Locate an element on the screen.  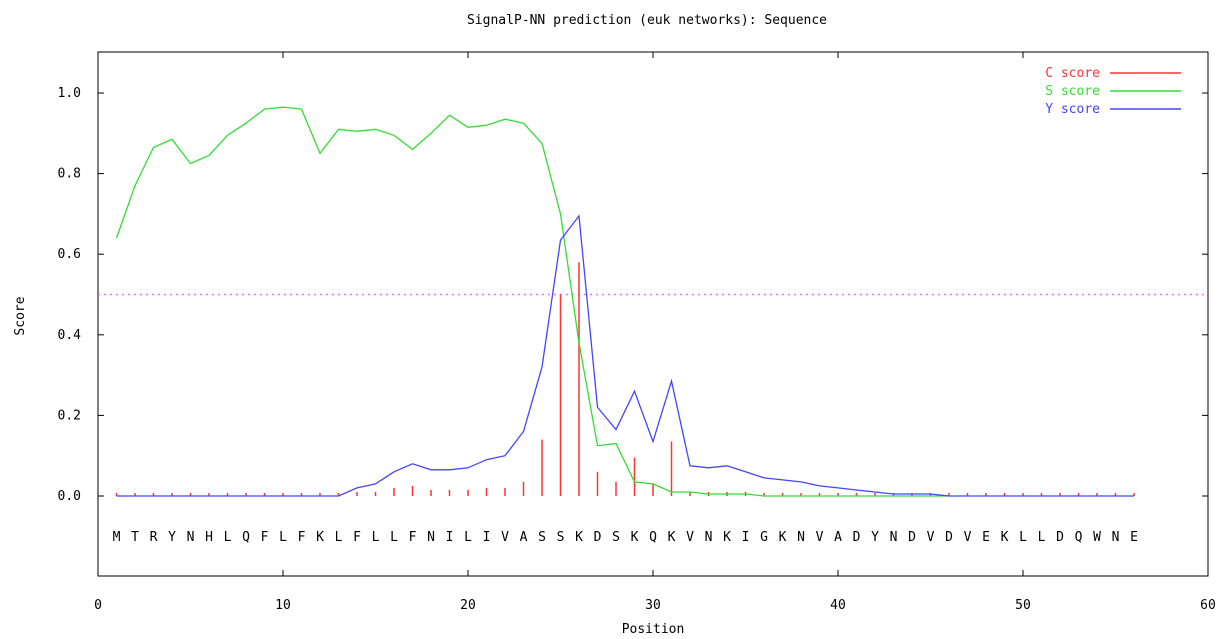
legend: C score S score Y score is located at coordinates (1113, 91).